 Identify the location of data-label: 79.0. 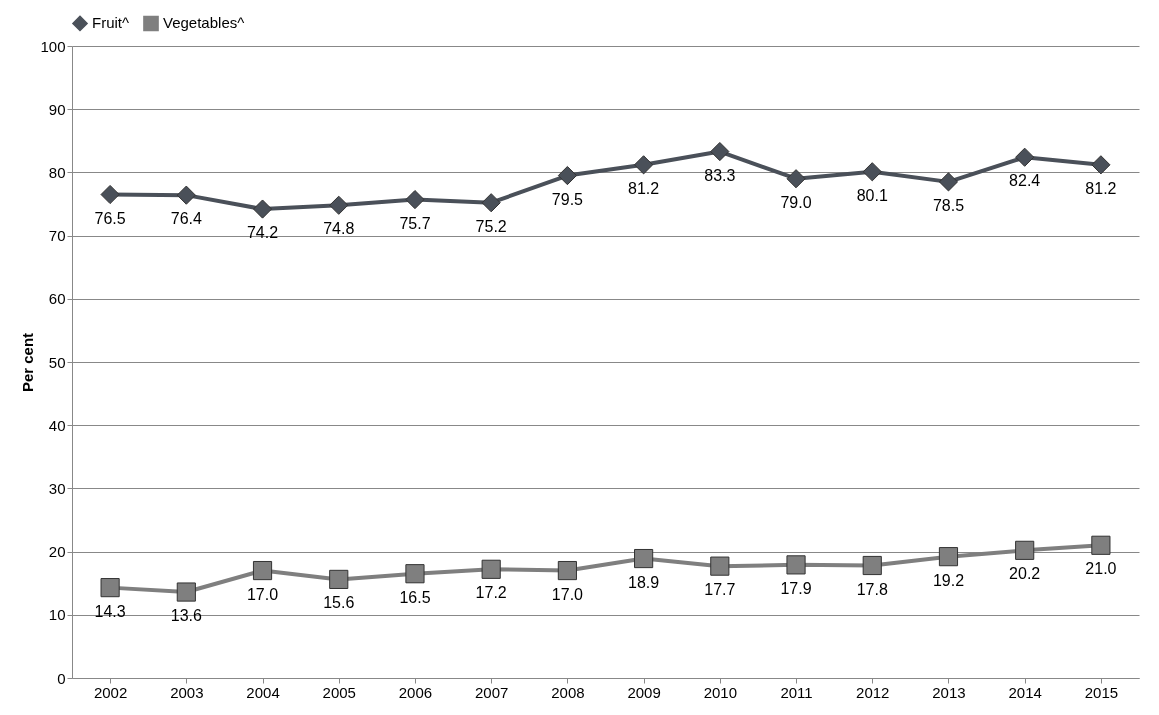
(796, 202).